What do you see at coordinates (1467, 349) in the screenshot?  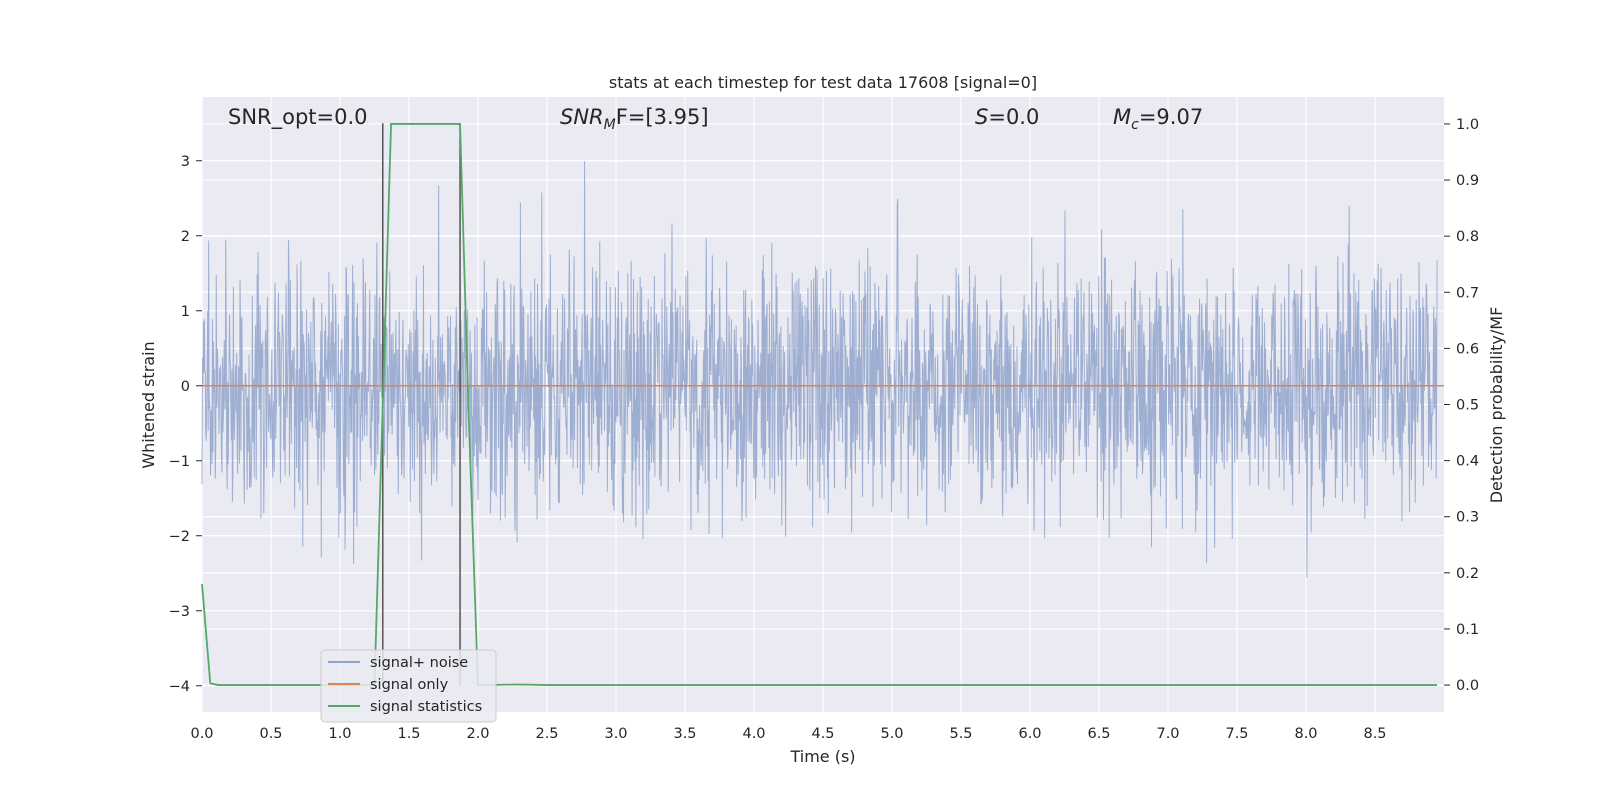 I see `y-right-tick-label: 0.6` at bounding box center [1467, 349].